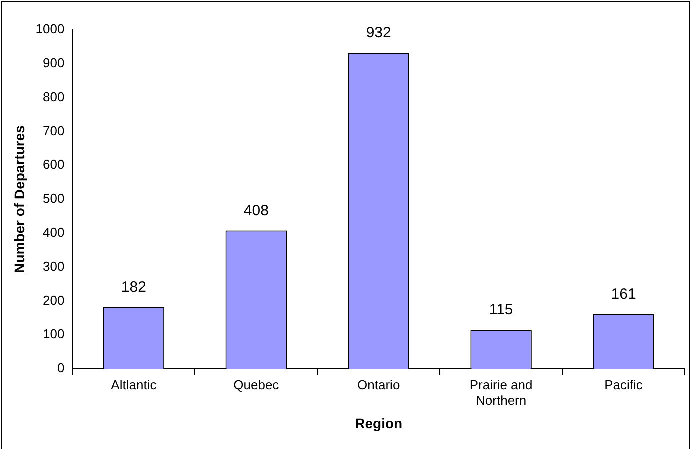 The width and height of the screenshot is (691, 451). Describe the element at coordinates (624, 384) in the screenshot. I see `x-tick-label: Pacific` at that location.